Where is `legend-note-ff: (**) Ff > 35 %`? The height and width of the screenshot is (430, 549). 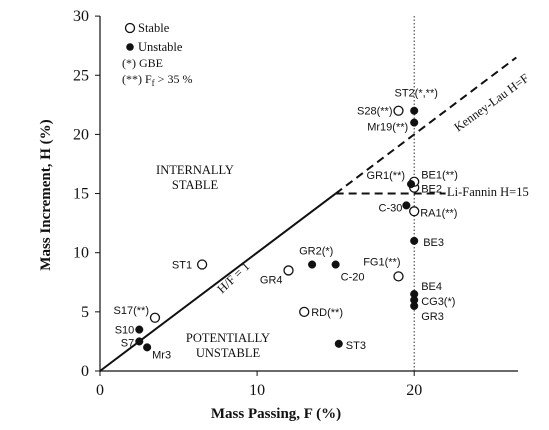 legend-note-ff: (**) Ff > 35 % is located at coordinates (157, 80).